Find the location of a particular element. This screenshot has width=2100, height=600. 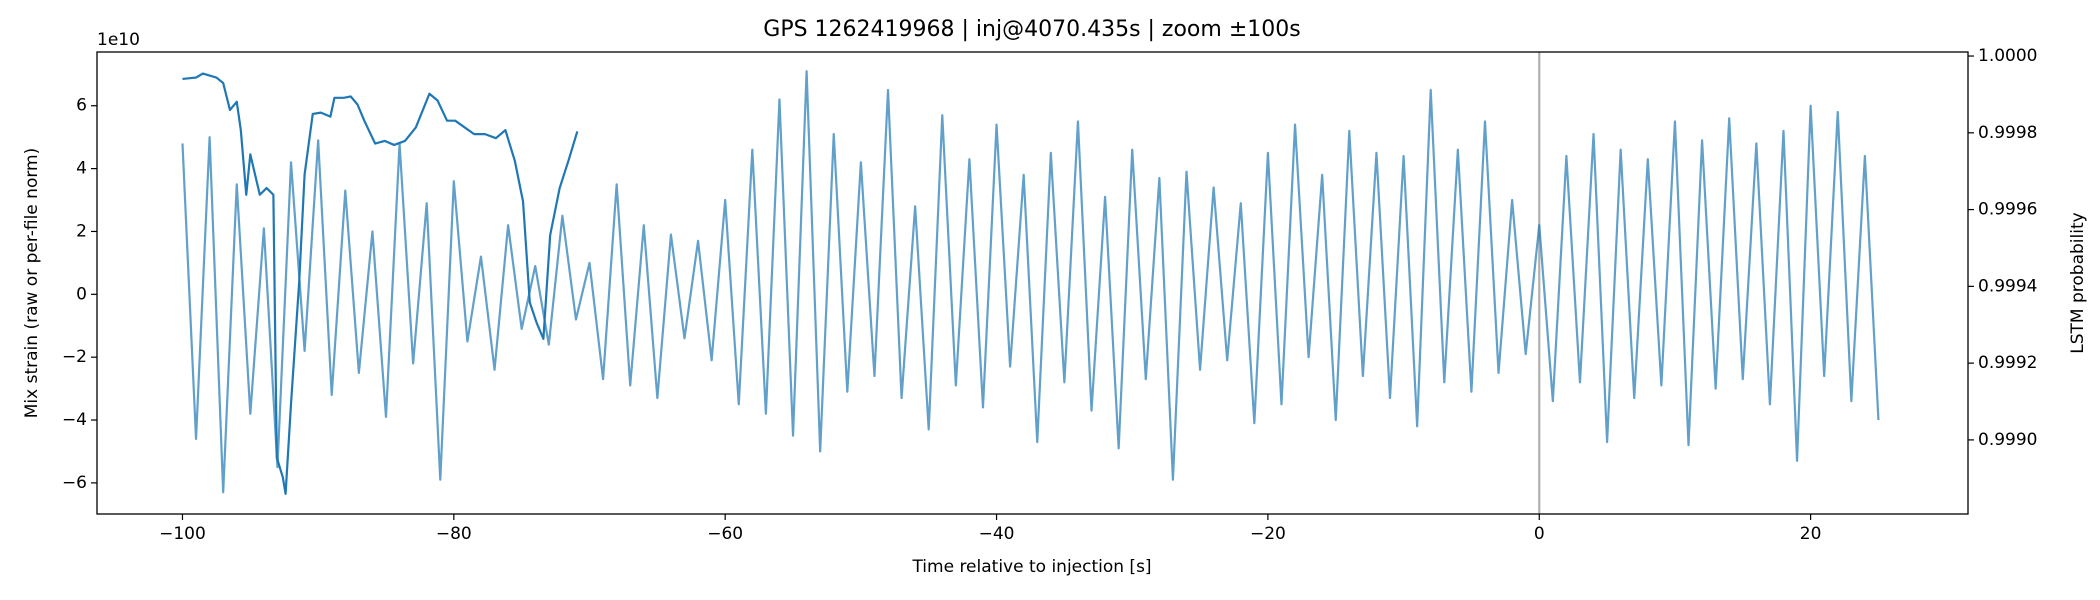

y-tick-label: 2 is located at coordinates (81, 231).